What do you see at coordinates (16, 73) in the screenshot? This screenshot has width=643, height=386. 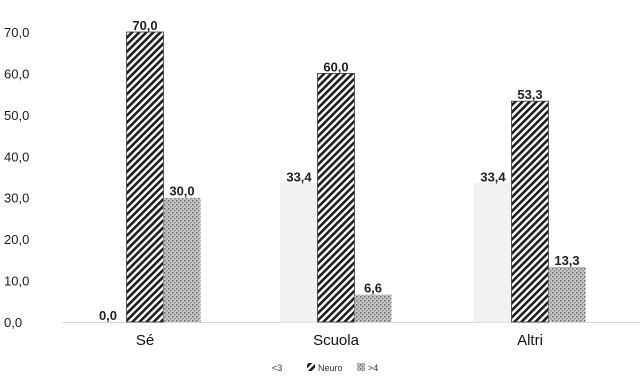 I see `y-tick-label: 60,0` at bounding box center [16, 73].